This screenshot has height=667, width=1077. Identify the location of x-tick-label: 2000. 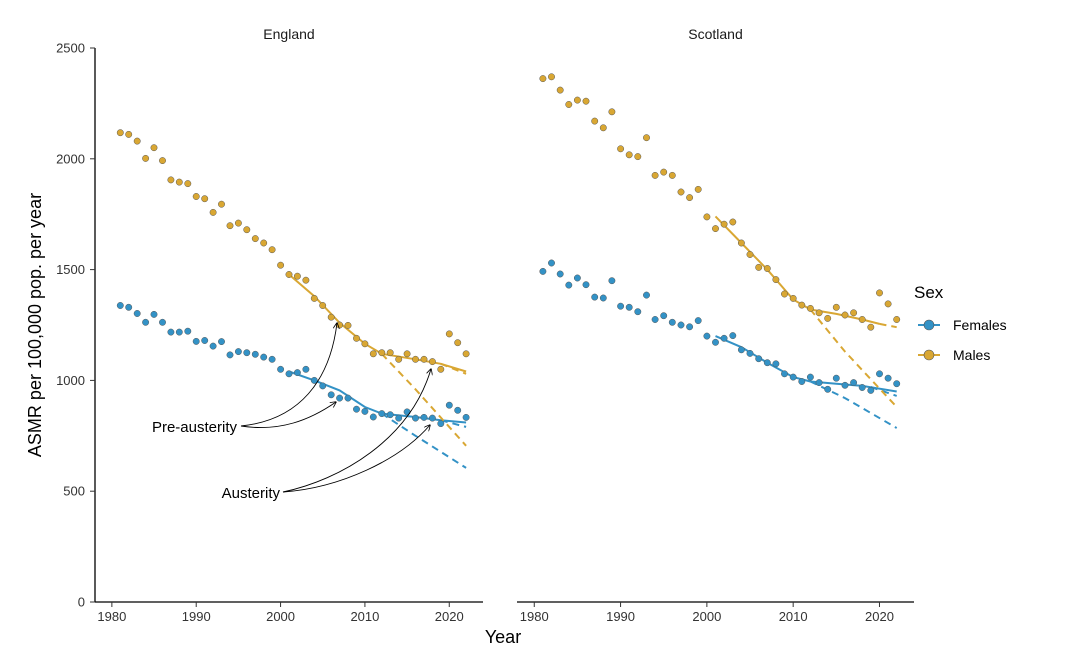
(706, 616).